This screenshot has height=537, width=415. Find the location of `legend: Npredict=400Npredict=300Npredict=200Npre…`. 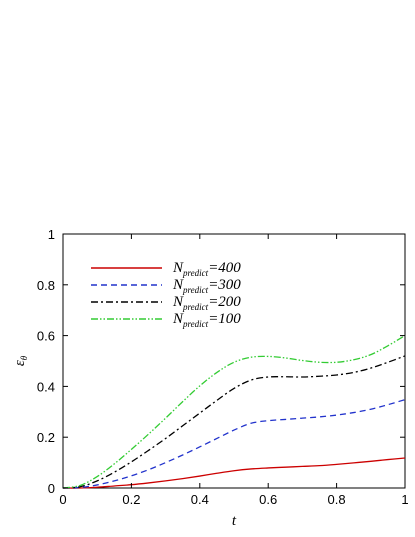

legend: Npredict=400Npredict=300Npredict=200Npre… is located at coordinates (166, 294).